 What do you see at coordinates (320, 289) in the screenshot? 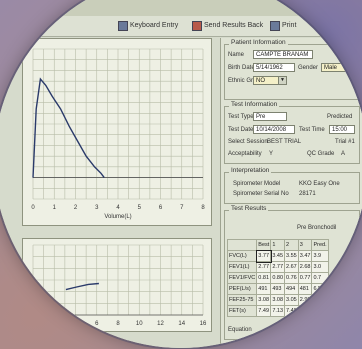
I see `result-cell: 6.5` at bounding box center [320, 289].